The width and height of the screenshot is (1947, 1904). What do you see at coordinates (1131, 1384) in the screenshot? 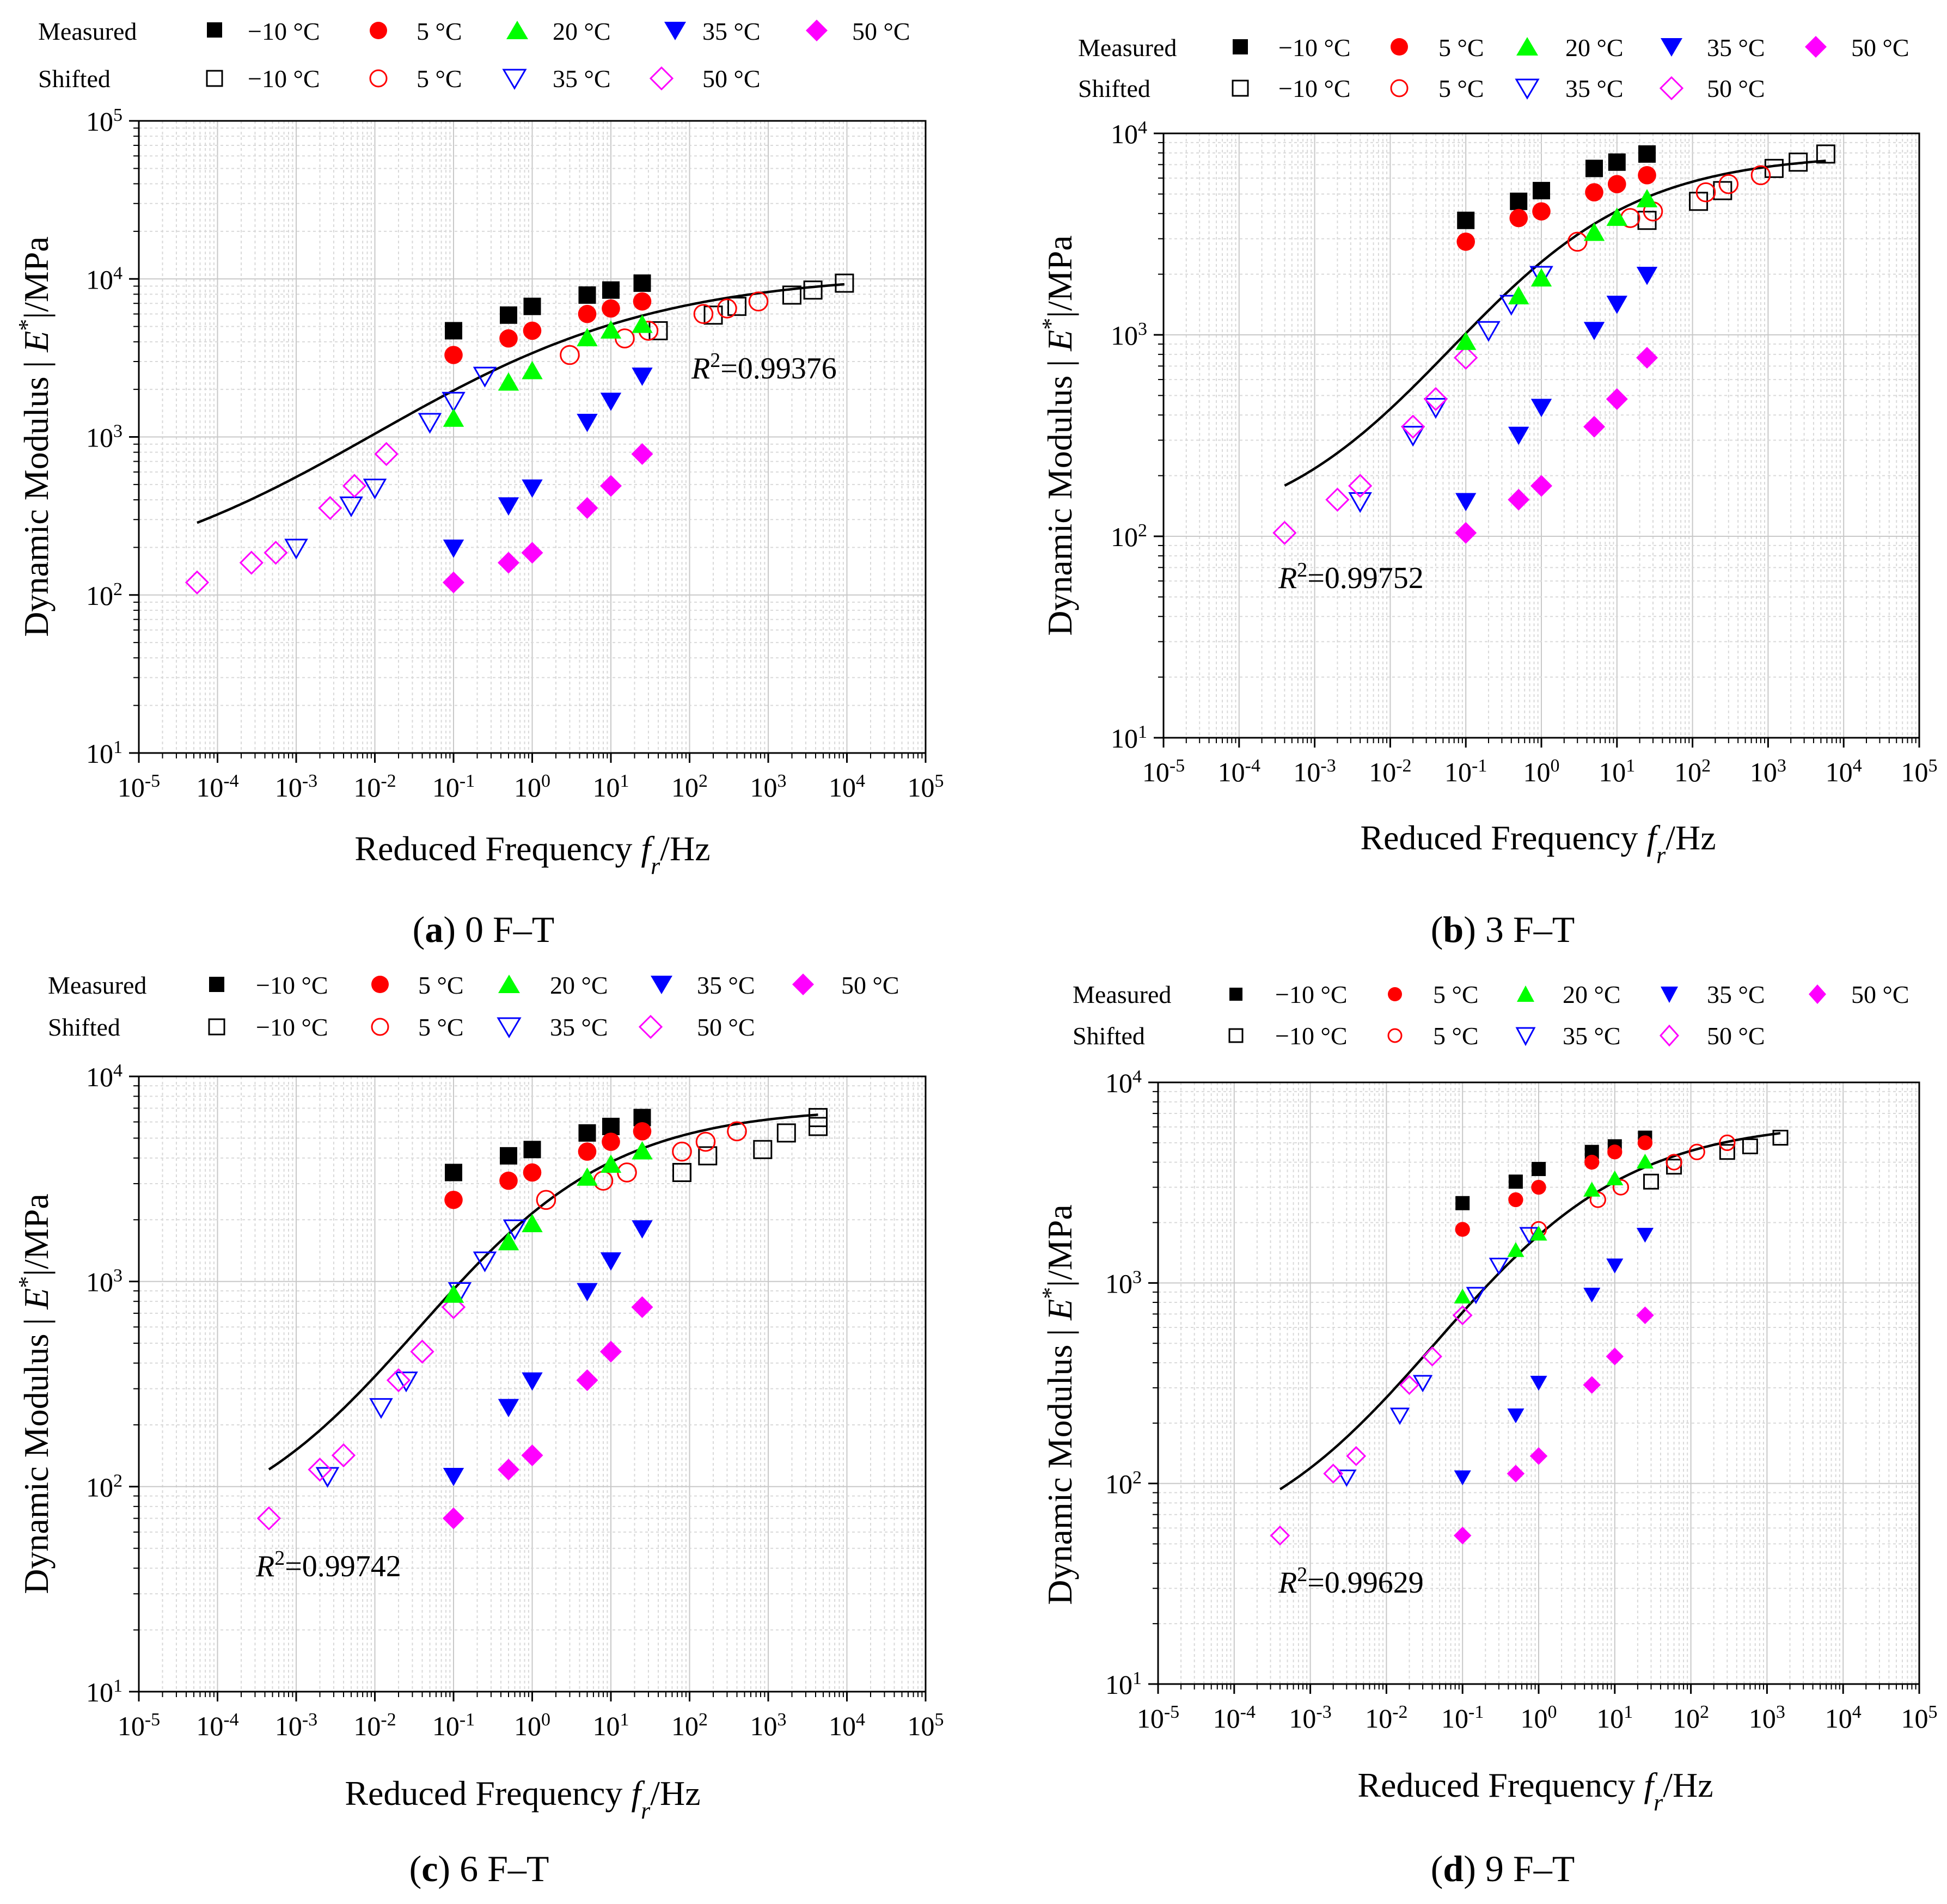
I see `y-ticks-d: 10¹ 10² 10³ 10⁴` at bounding box center [1131, 1384].